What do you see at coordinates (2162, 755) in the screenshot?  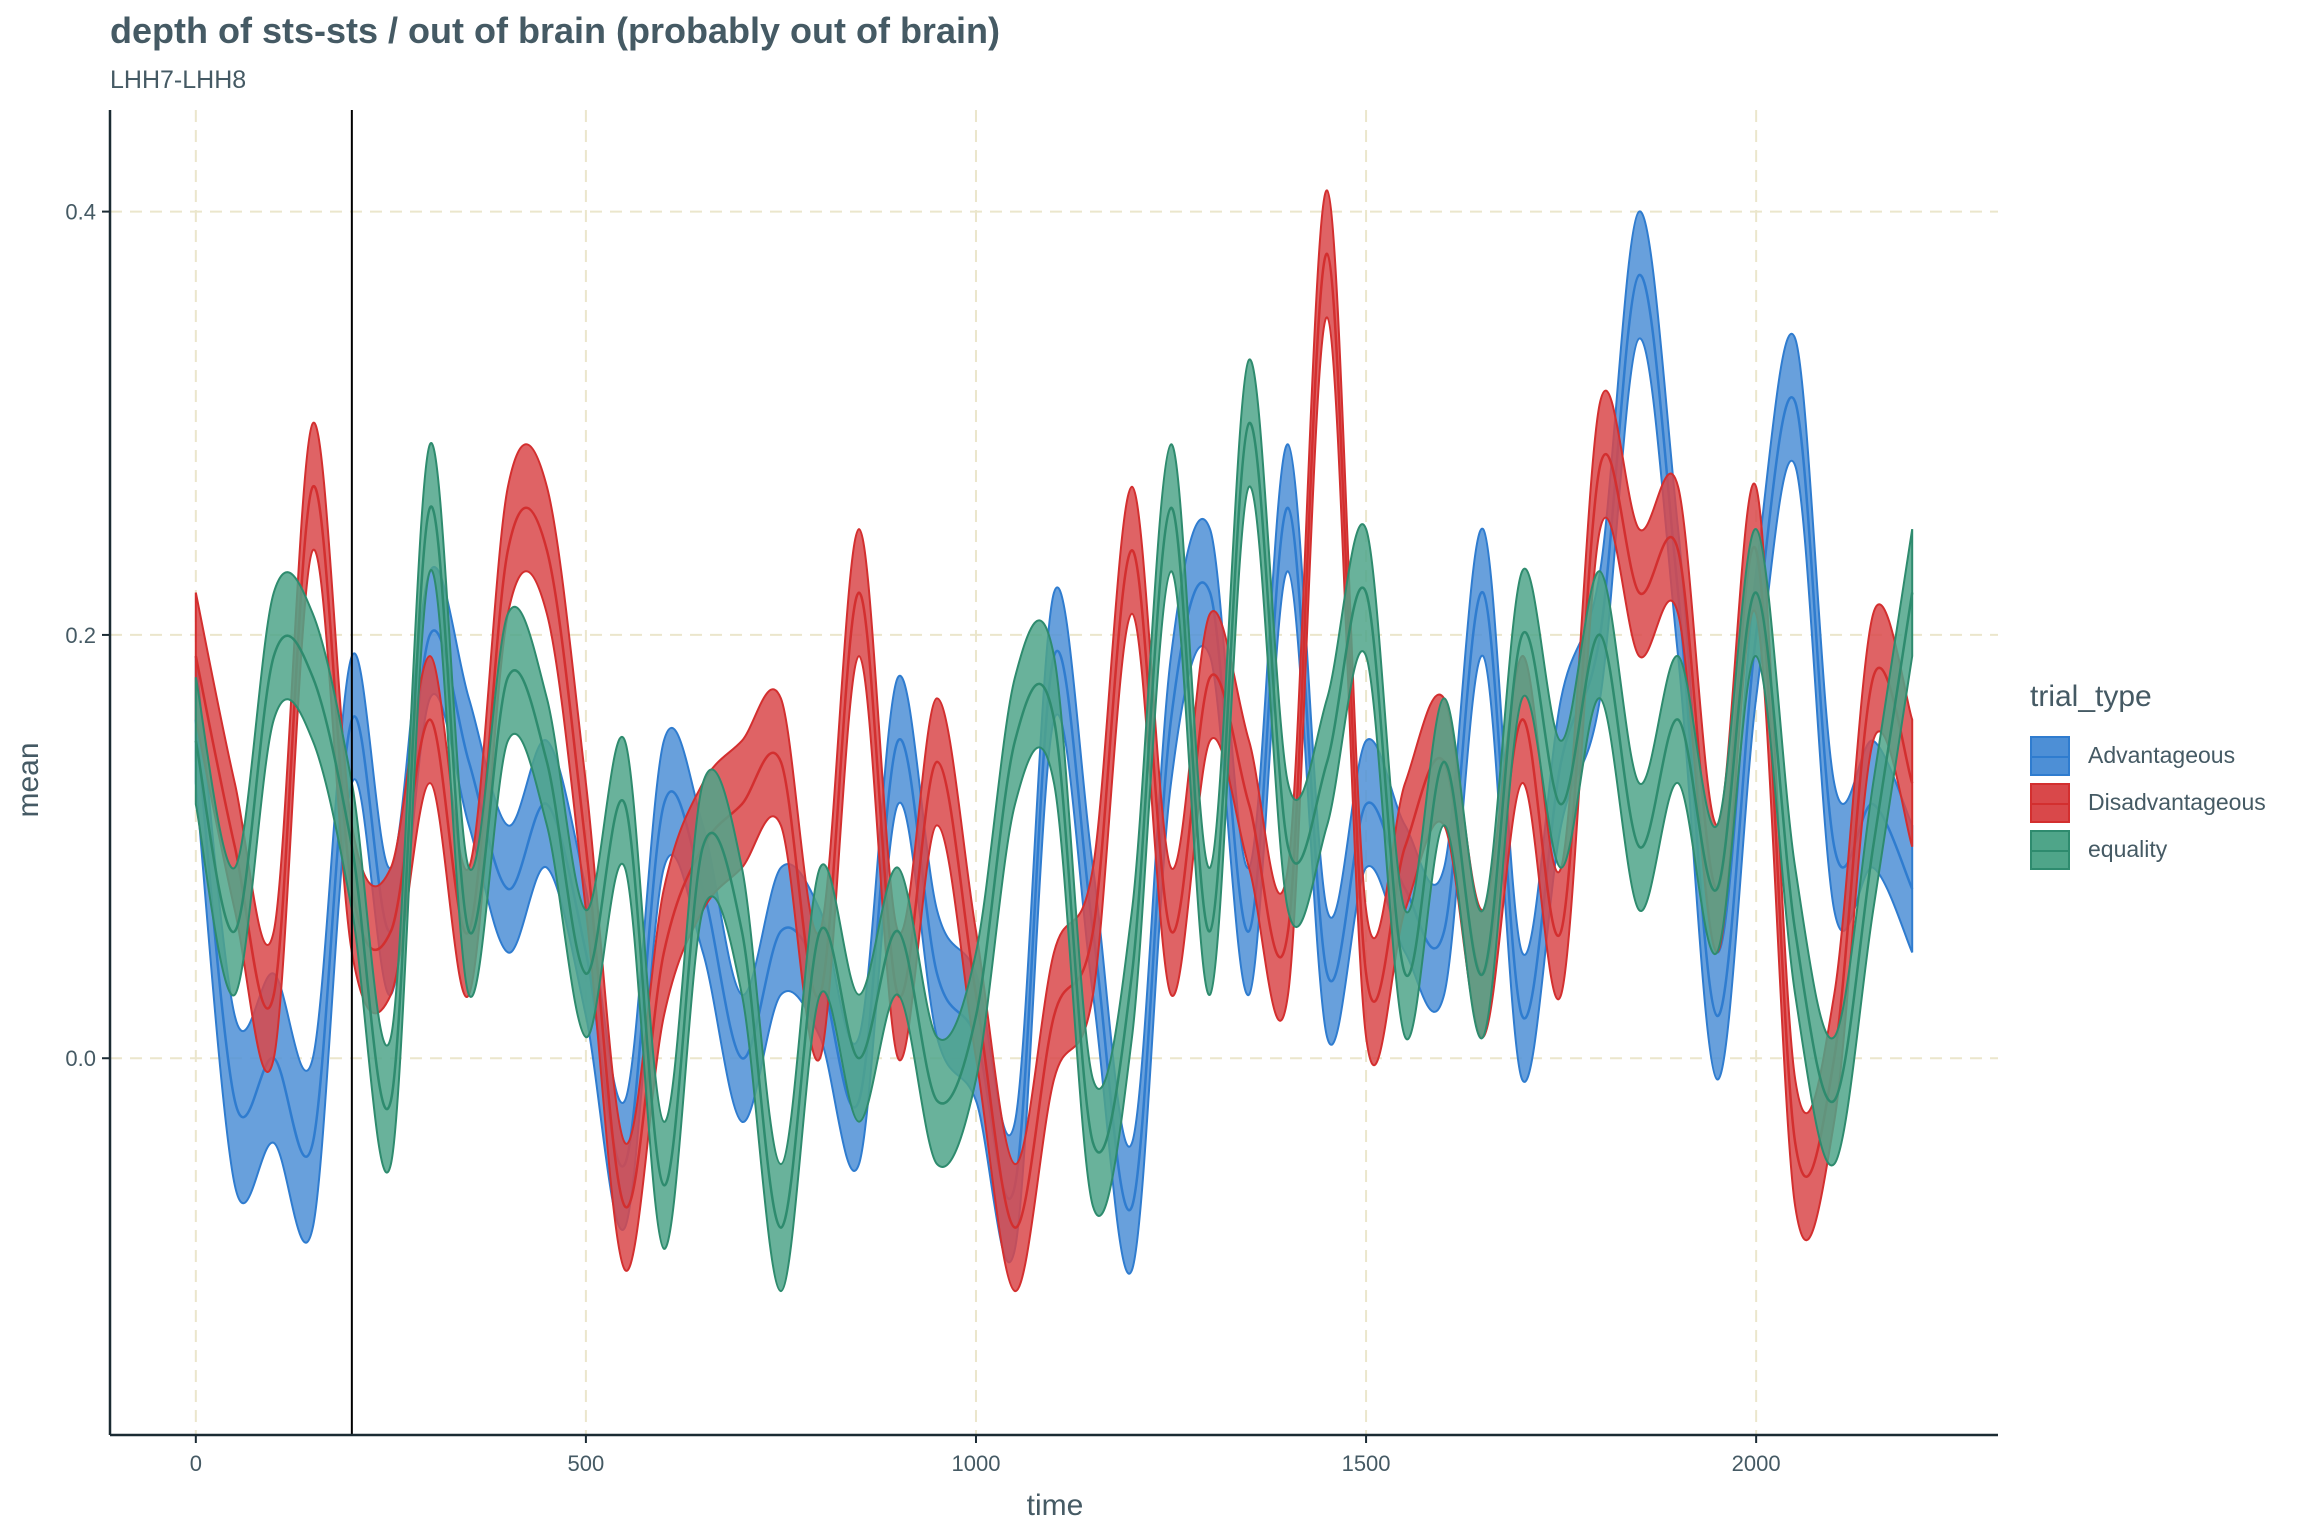 I see `legend-label-advantageous: Advantageous` at bounding box center [2162, 755].